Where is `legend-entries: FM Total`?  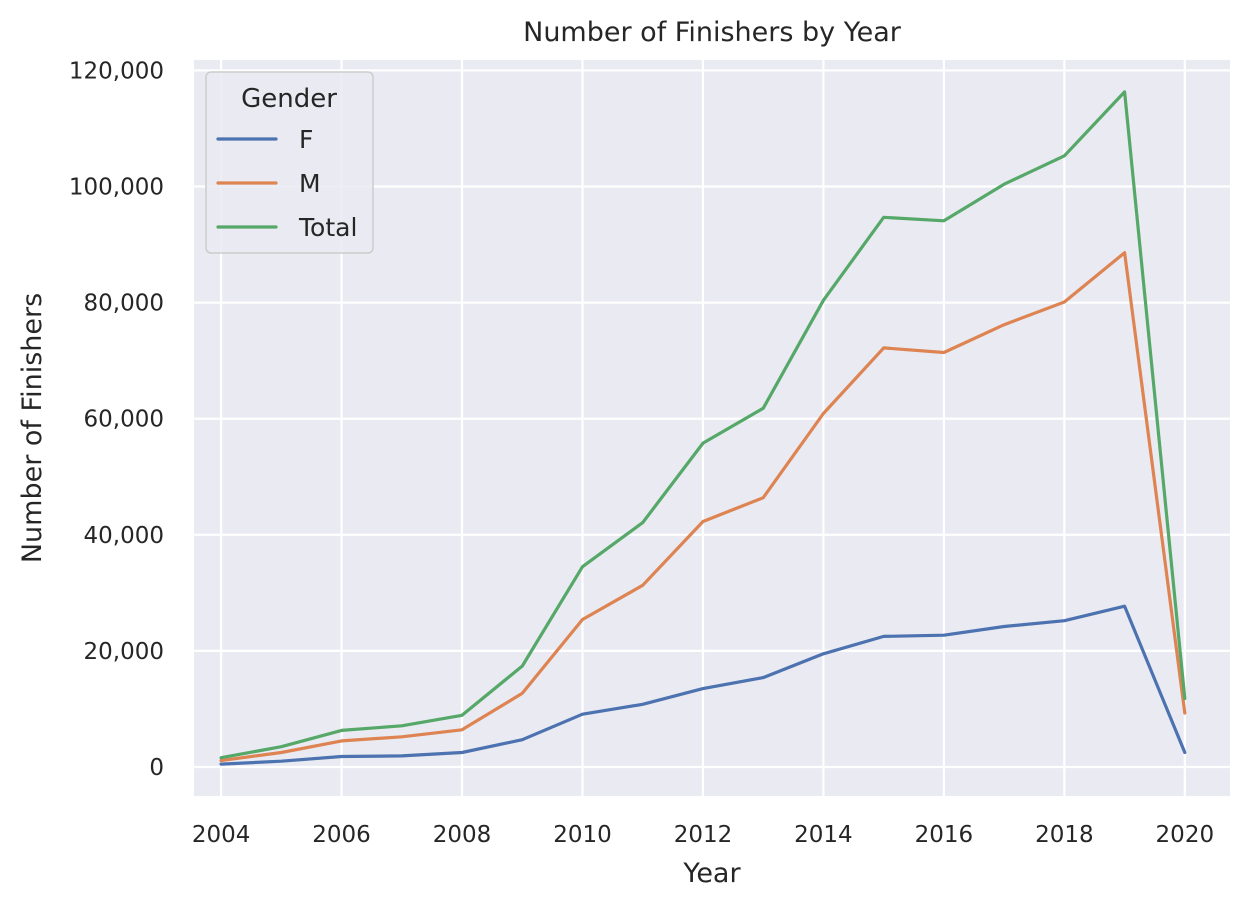
legend-entries: FM Total is located at coordinates (286, 183).